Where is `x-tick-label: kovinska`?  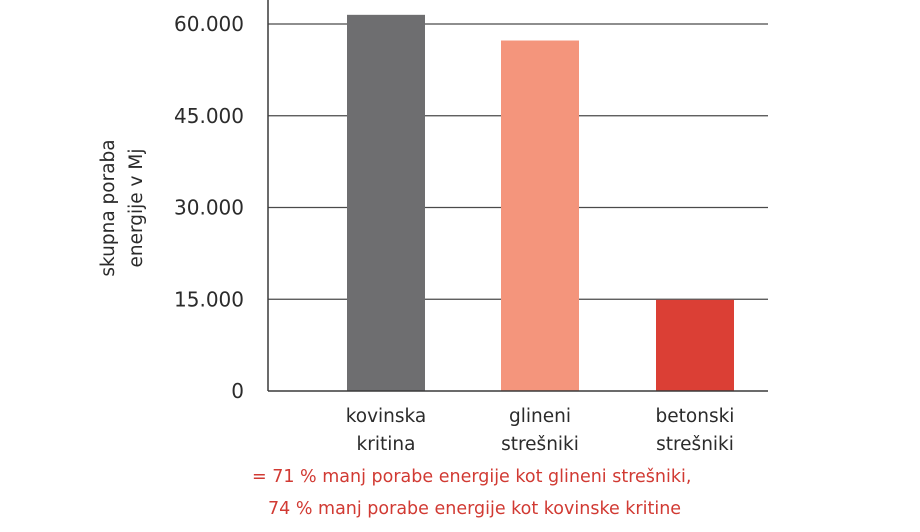
x-tick-label: kovinska is located at coordinates (386, 416).